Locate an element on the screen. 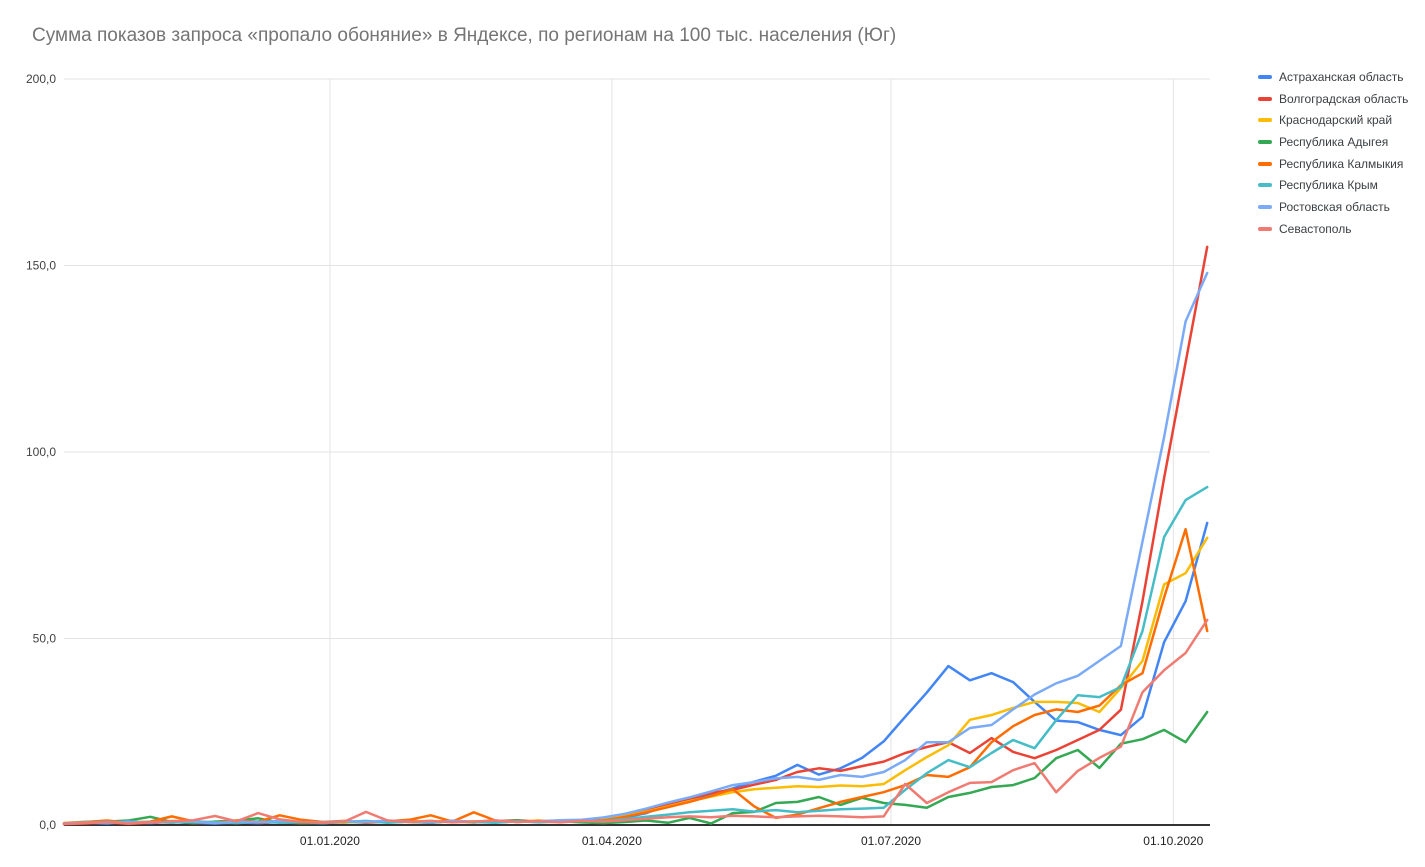 This screenshot has height=867, width=1425. legend-item: Севастополь is located at coordinates (1341, 229).